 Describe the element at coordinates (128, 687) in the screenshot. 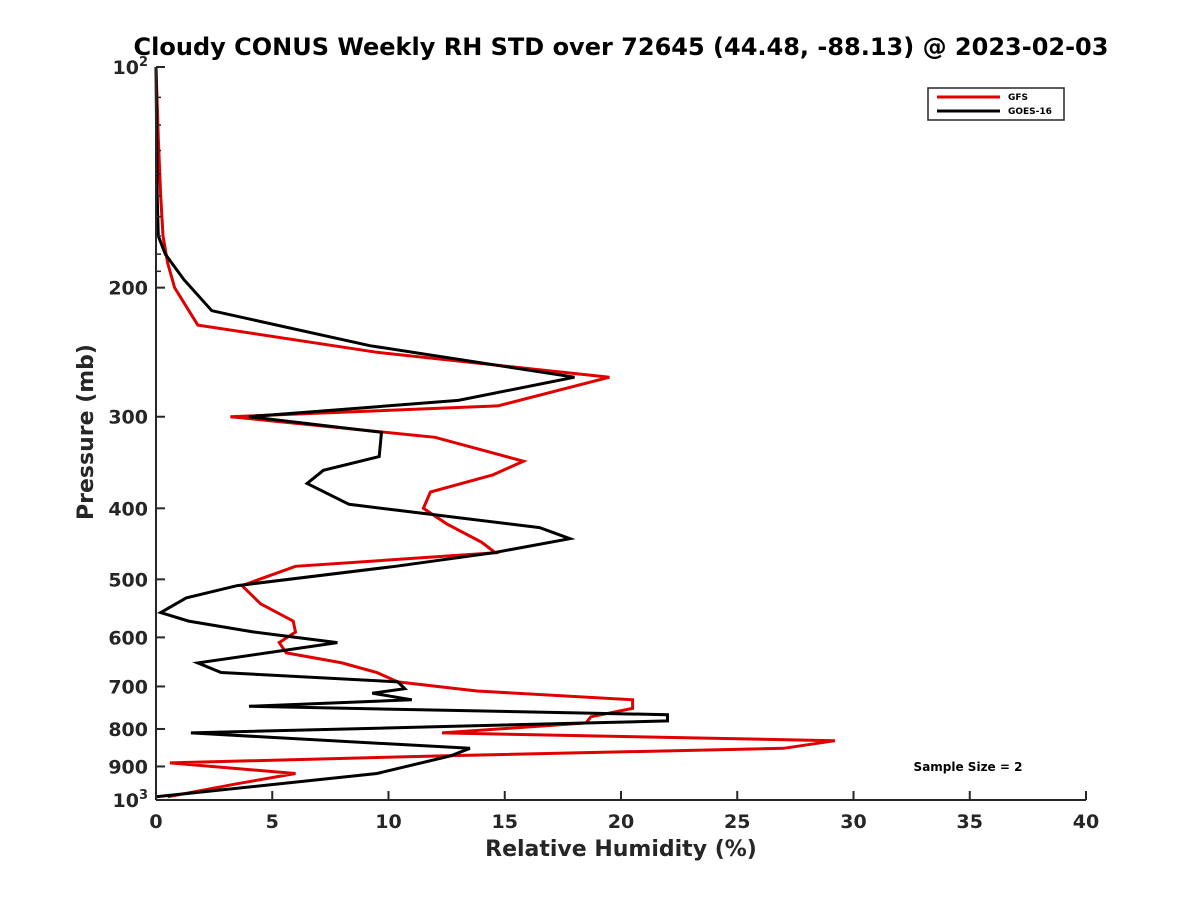

I see `y-tick-label: 700` at that location.